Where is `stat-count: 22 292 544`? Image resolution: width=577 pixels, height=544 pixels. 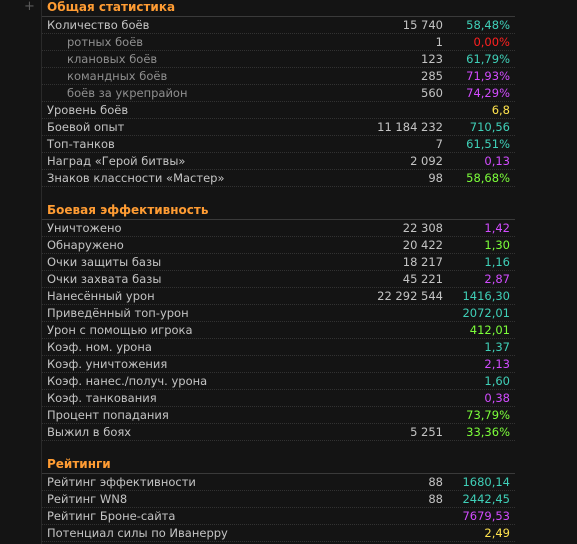
stat-count: 22 292 544 is located at coordinates (410, 296).